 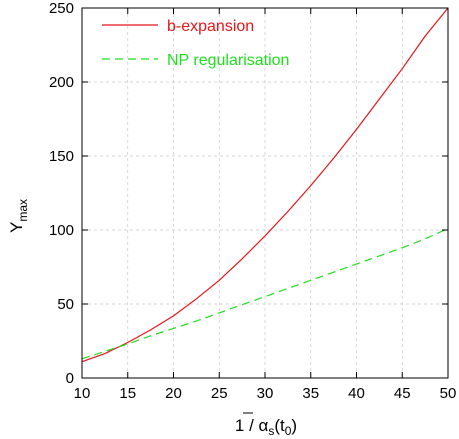 What do you see at coordinates (65, 304) in the screenshot?
I see `y-tick-label: 50` at bounding box center [65, 304].